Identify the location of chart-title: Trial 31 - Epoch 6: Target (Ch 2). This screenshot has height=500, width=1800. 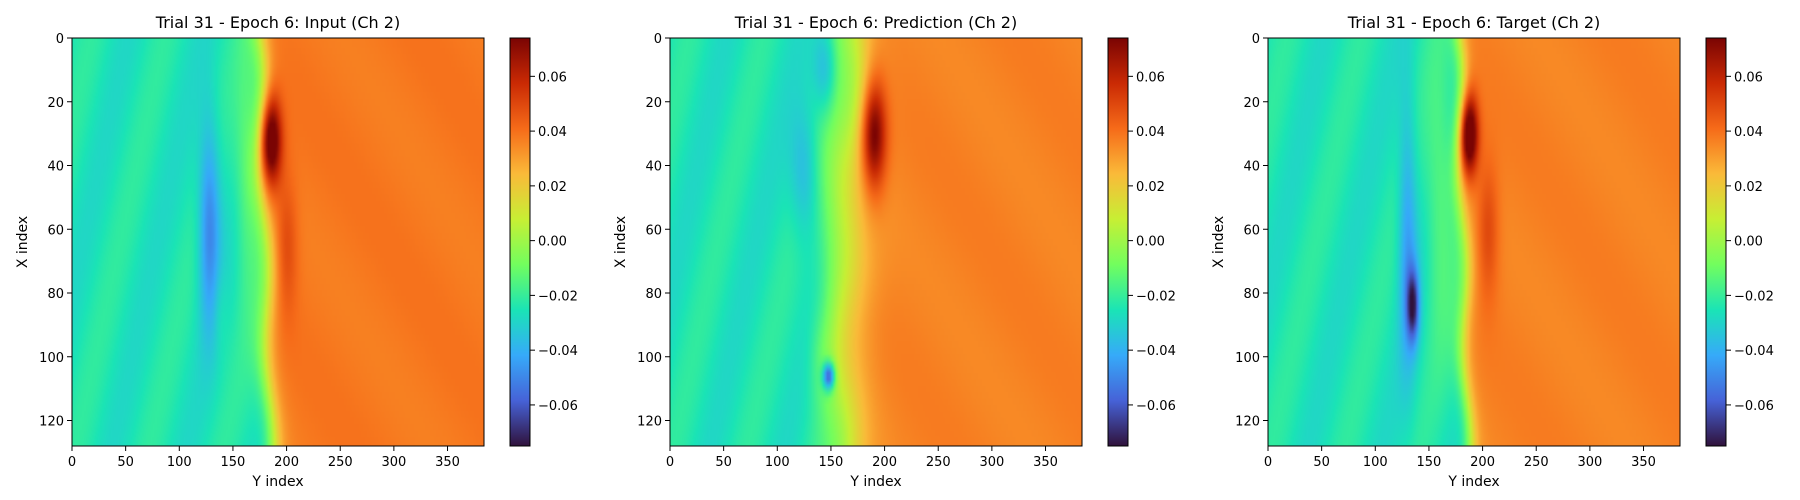
(1473, 22).